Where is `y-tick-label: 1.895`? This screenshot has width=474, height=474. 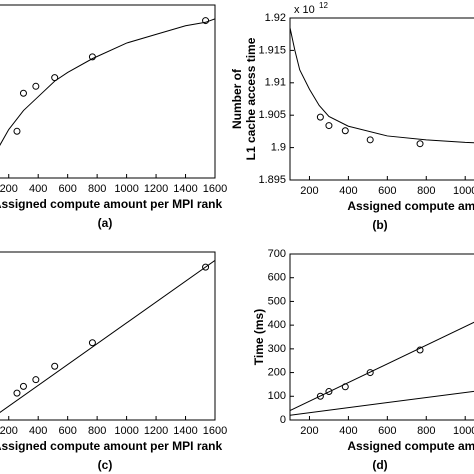 y-tick-label: 1.895 is located at coordinates (272, 180).